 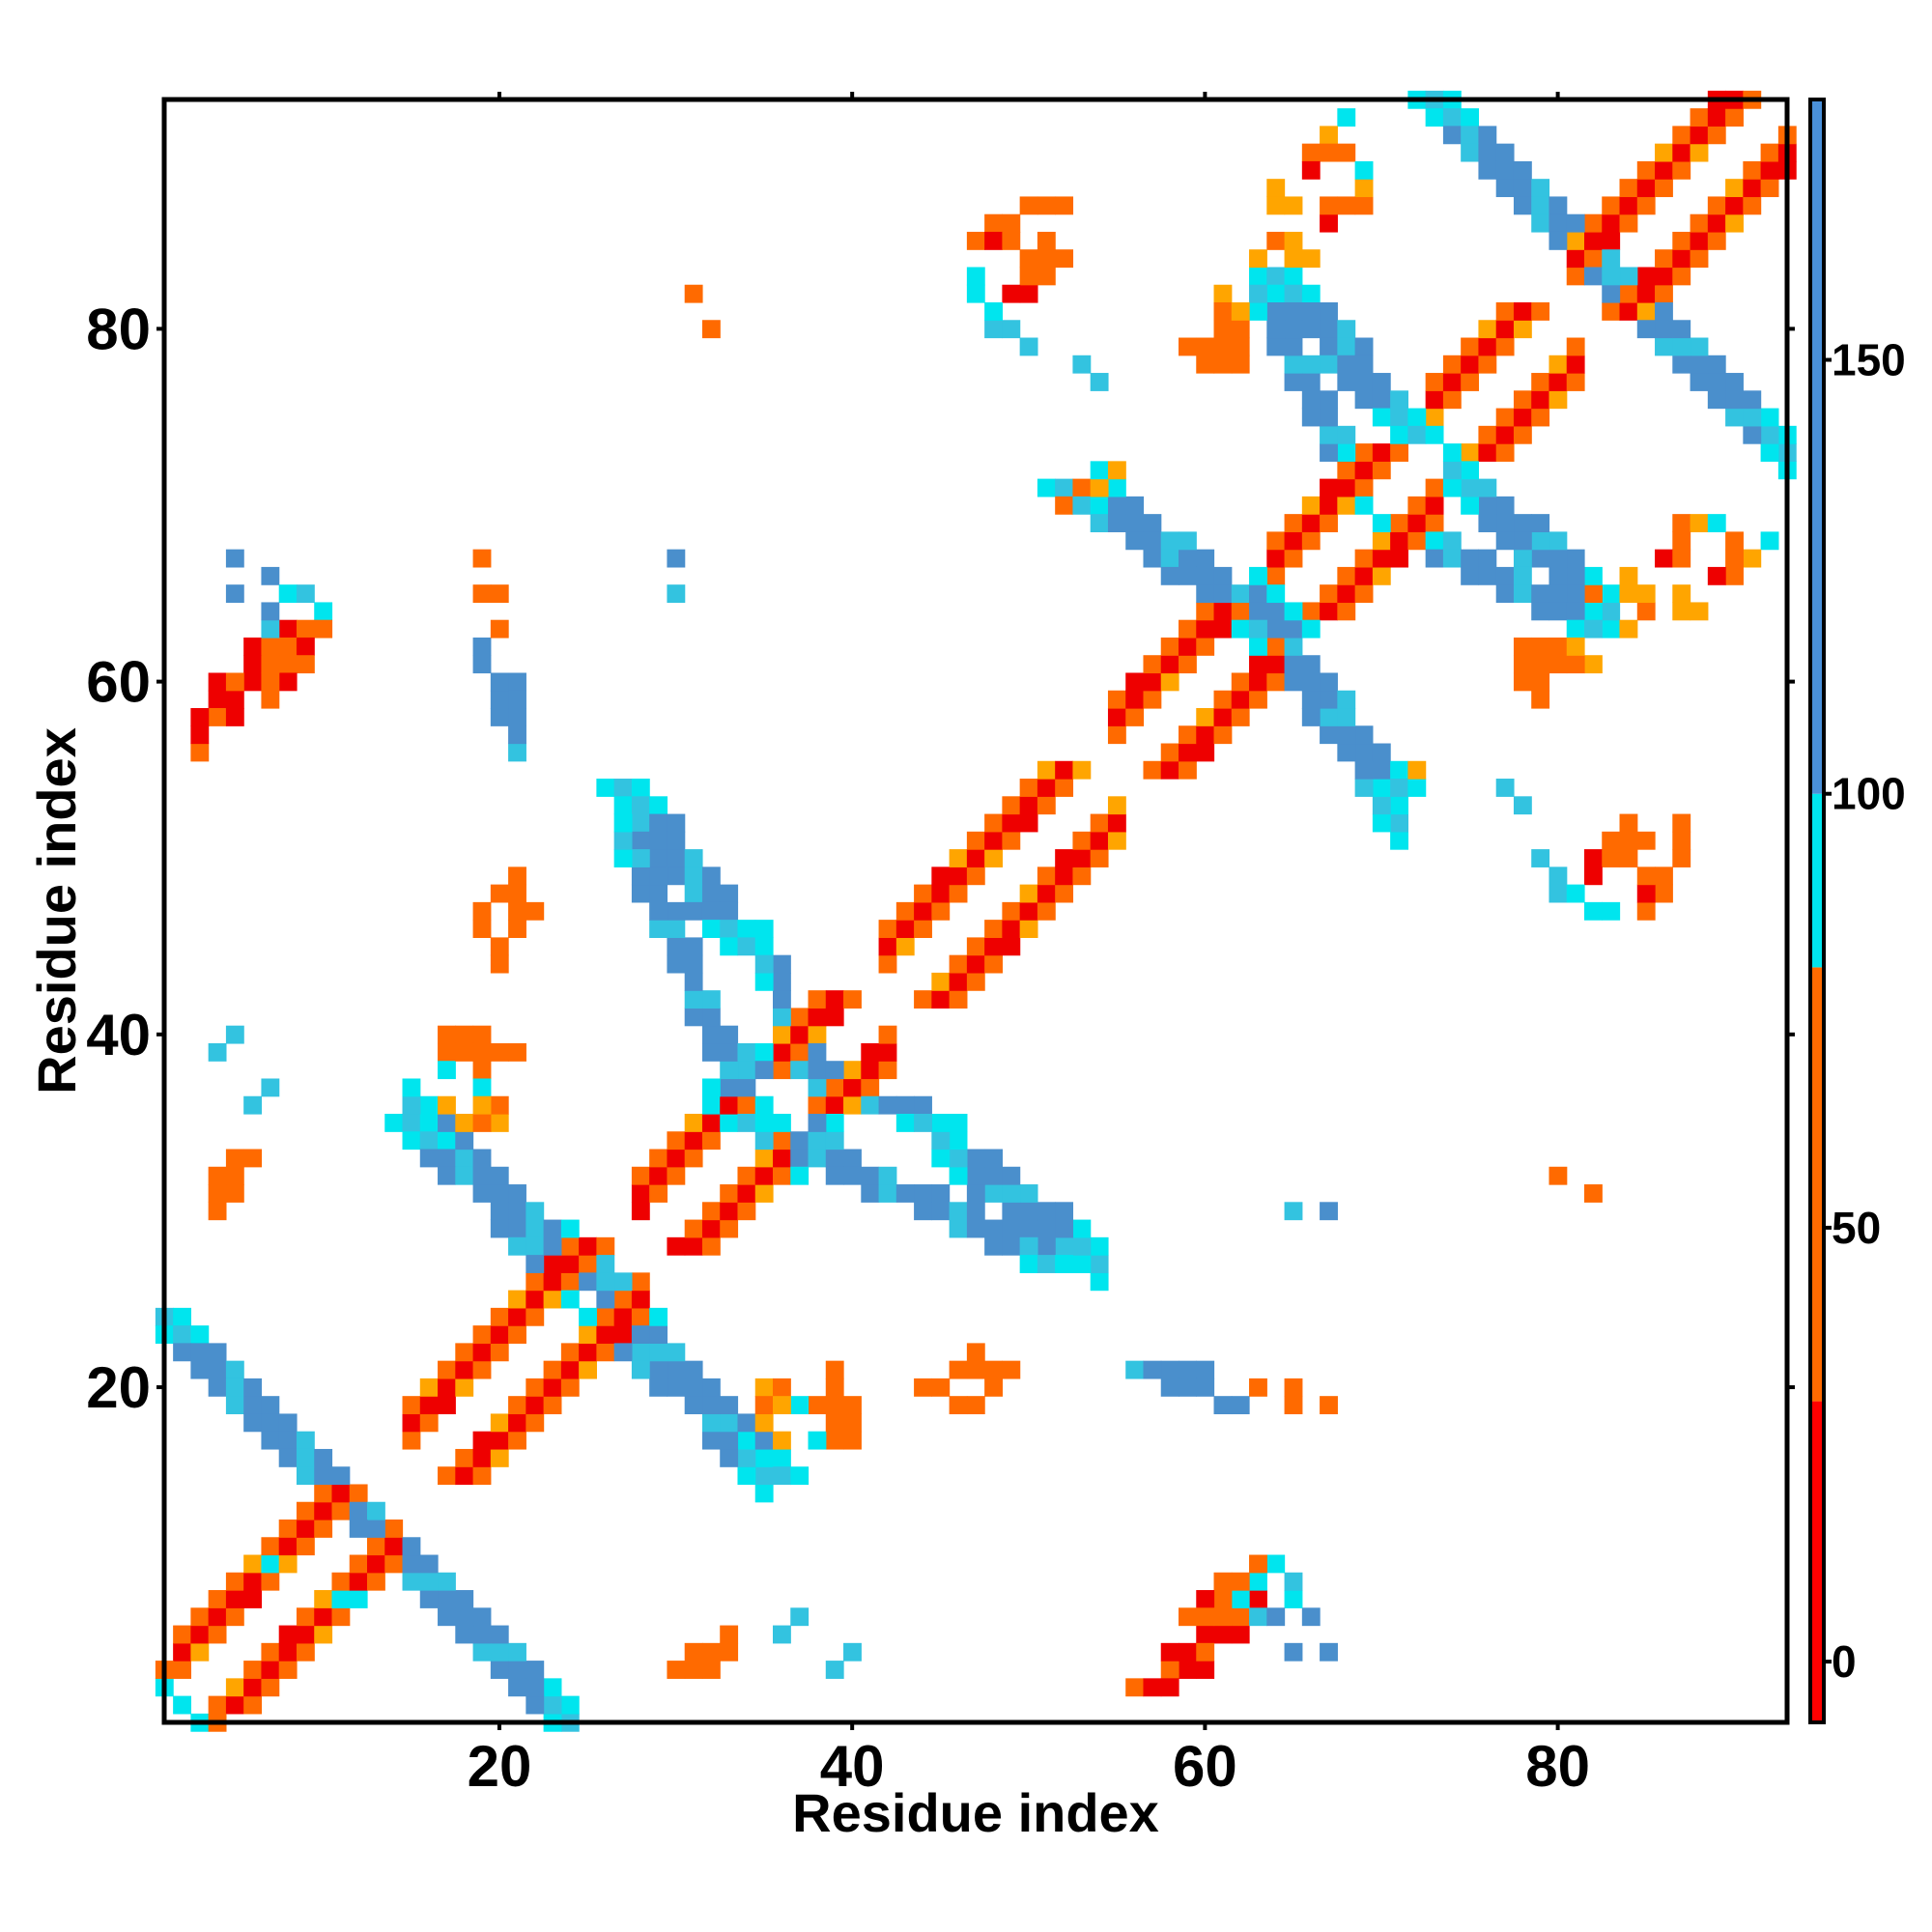 I want to click on x-tick-label: 80, so click(x=1557, y=1766).